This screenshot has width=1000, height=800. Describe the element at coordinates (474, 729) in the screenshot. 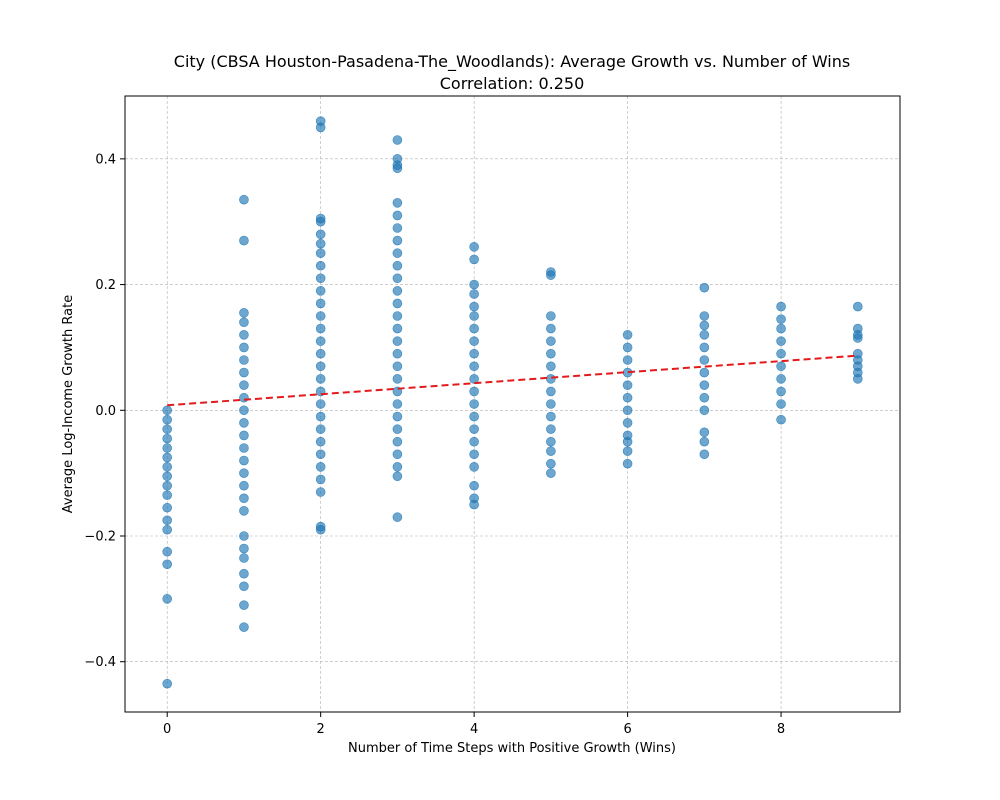

I see `x-tick-label: 4` at that location.